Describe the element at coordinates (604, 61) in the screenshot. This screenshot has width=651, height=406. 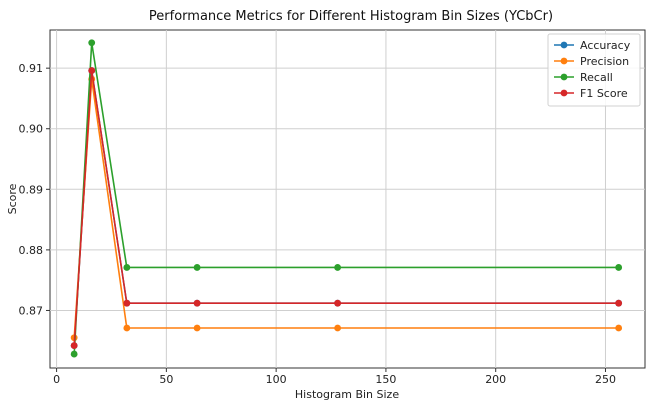
I see `legend-label: Precision` at that location.